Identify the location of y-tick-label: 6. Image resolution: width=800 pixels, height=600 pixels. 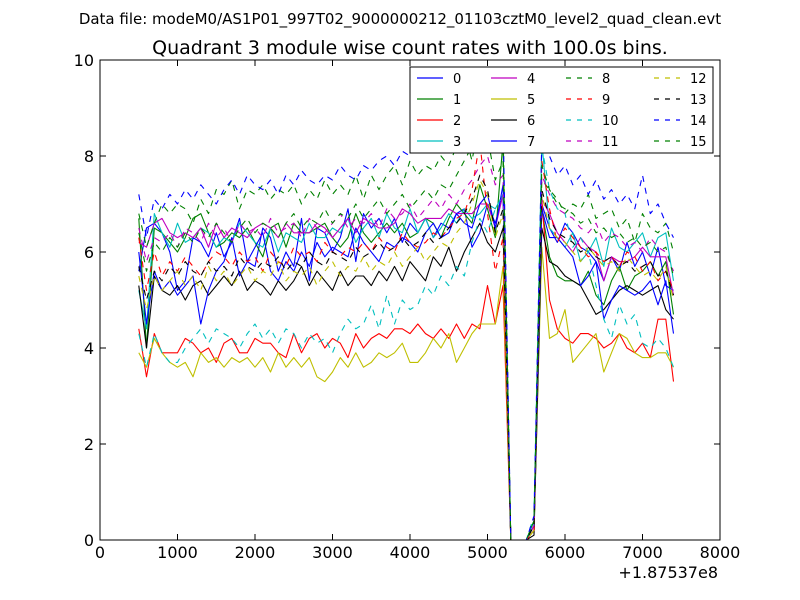
(89, 252).